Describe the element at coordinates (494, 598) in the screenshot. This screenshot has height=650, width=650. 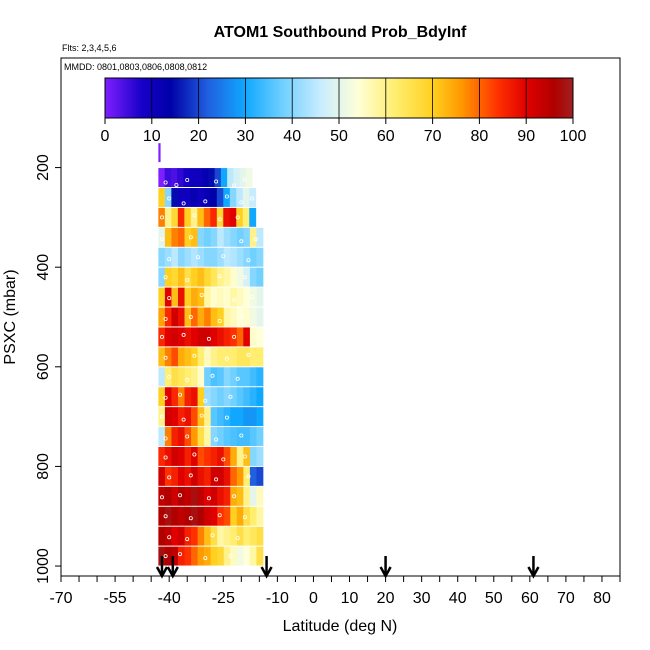
I see `x-tick-label: 50` at that location.